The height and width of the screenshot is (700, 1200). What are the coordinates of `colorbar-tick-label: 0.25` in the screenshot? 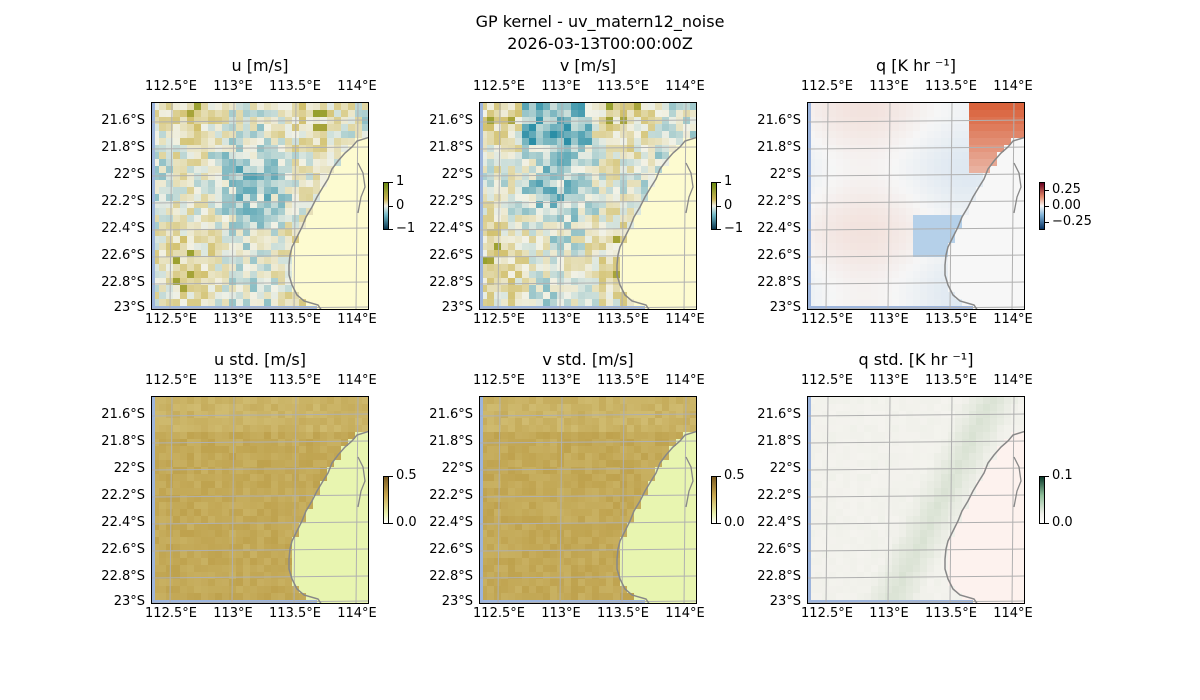 It's located at (1066, 189).